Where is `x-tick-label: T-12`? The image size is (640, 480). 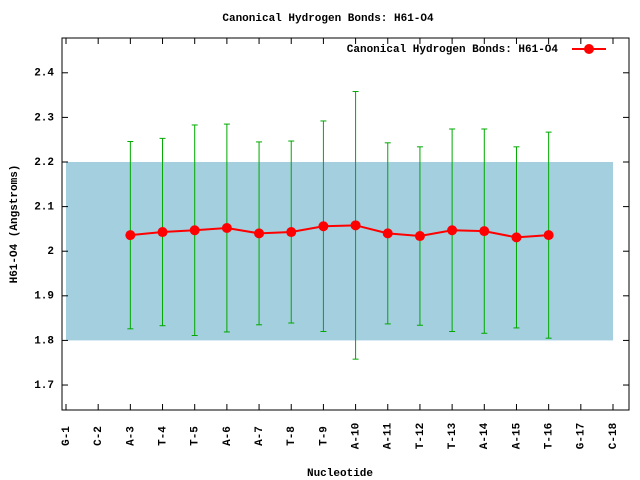 x-tick-label: T-12 is located at coordinates (421, 436).